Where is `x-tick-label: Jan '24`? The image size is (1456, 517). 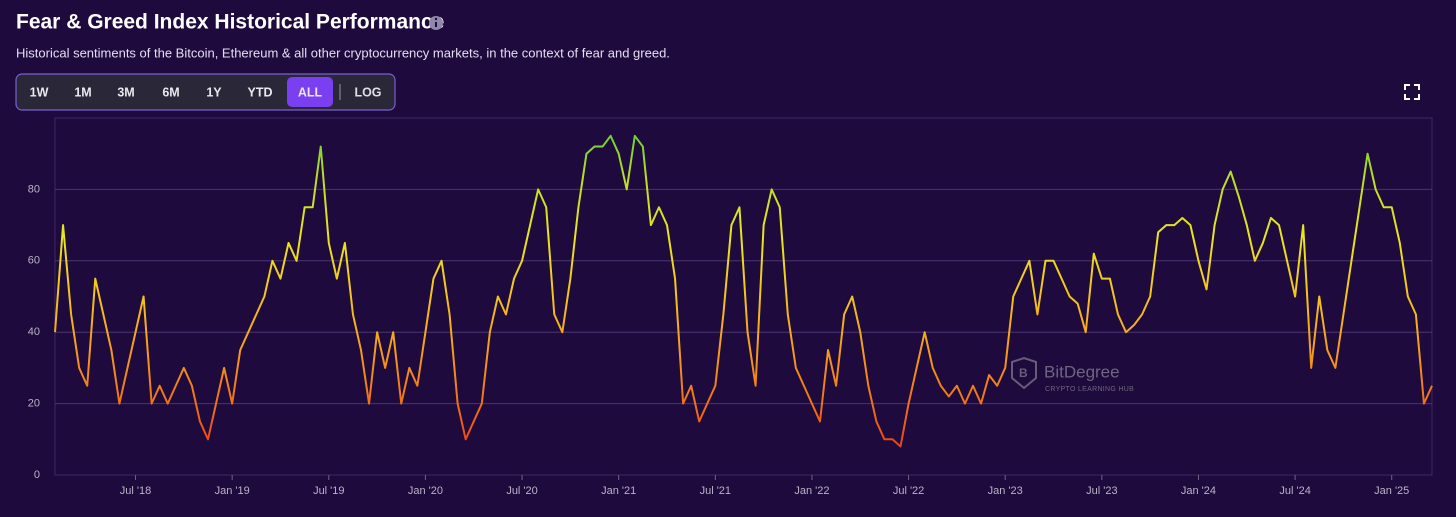
x-tick-label: Jan '24 is located at coordinates (1198, 491).